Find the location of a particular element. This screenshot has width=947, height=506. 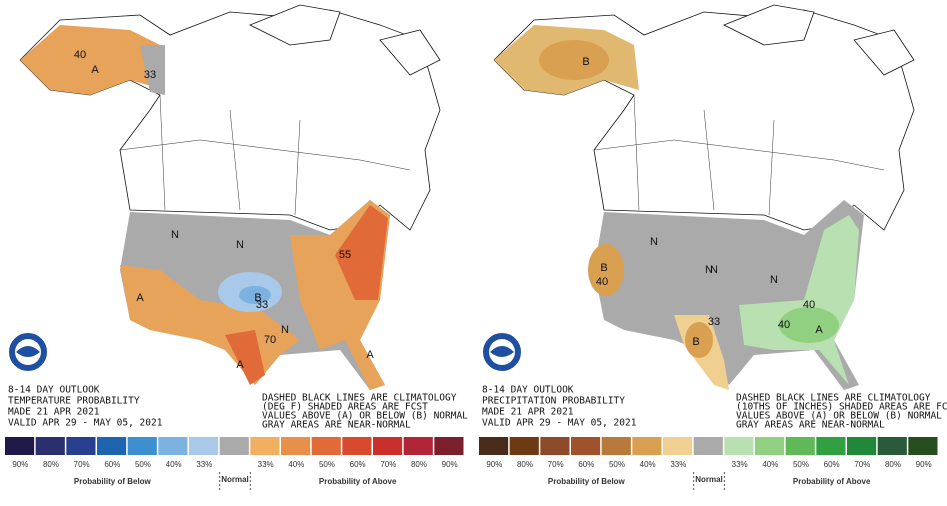

map-label: 70 is located at coordinates (270, 340).